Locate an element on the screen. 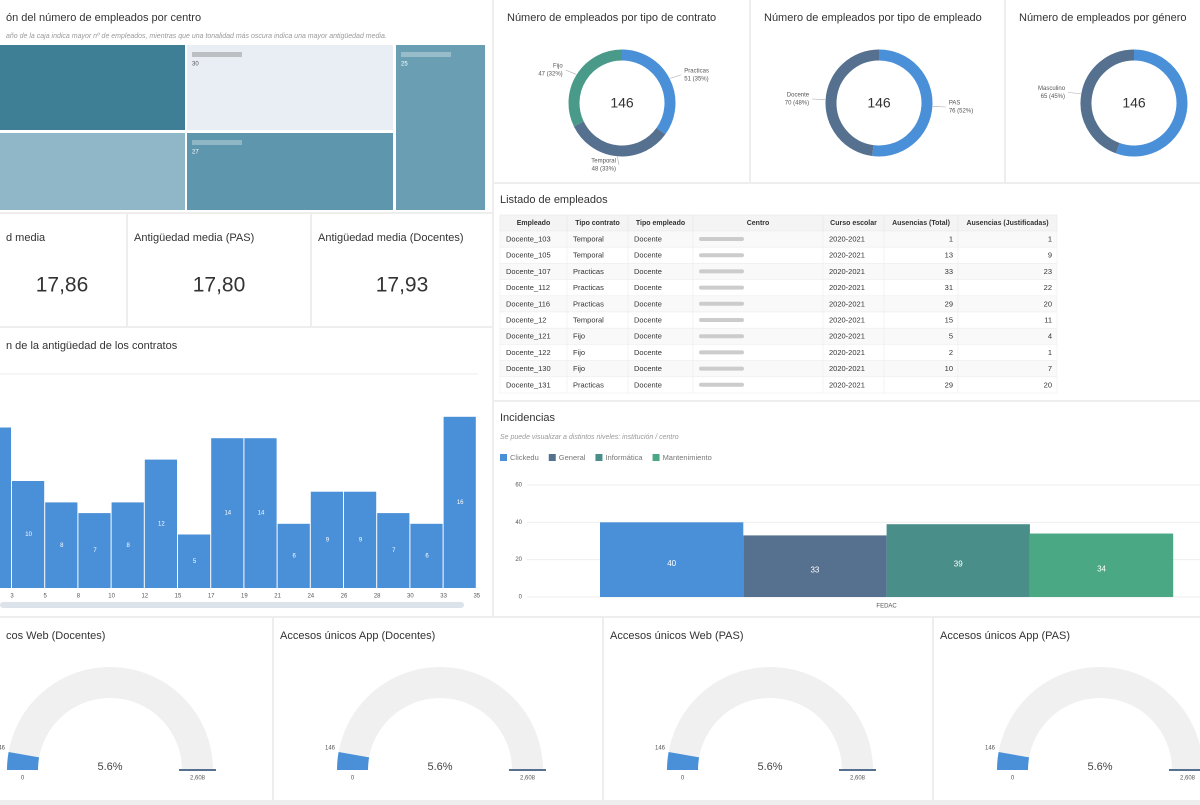 Image resolution: width=1200 pixels, height=805 pixels. segment-name: Fijo is located at coordinates (558, 67).